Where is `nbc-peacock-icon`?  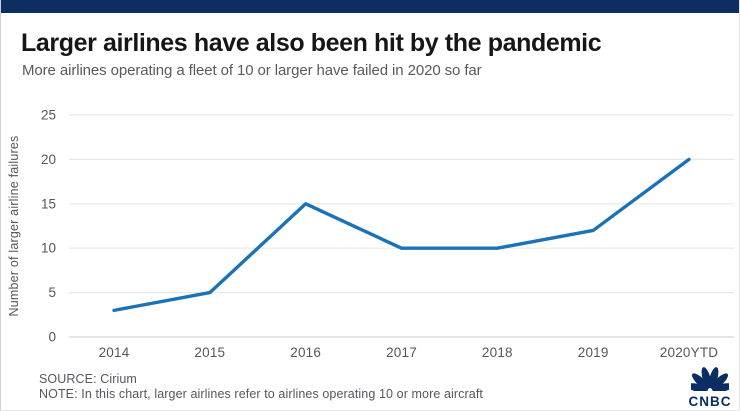
nbc-peacock-icon is located at coordinates (710, 380).